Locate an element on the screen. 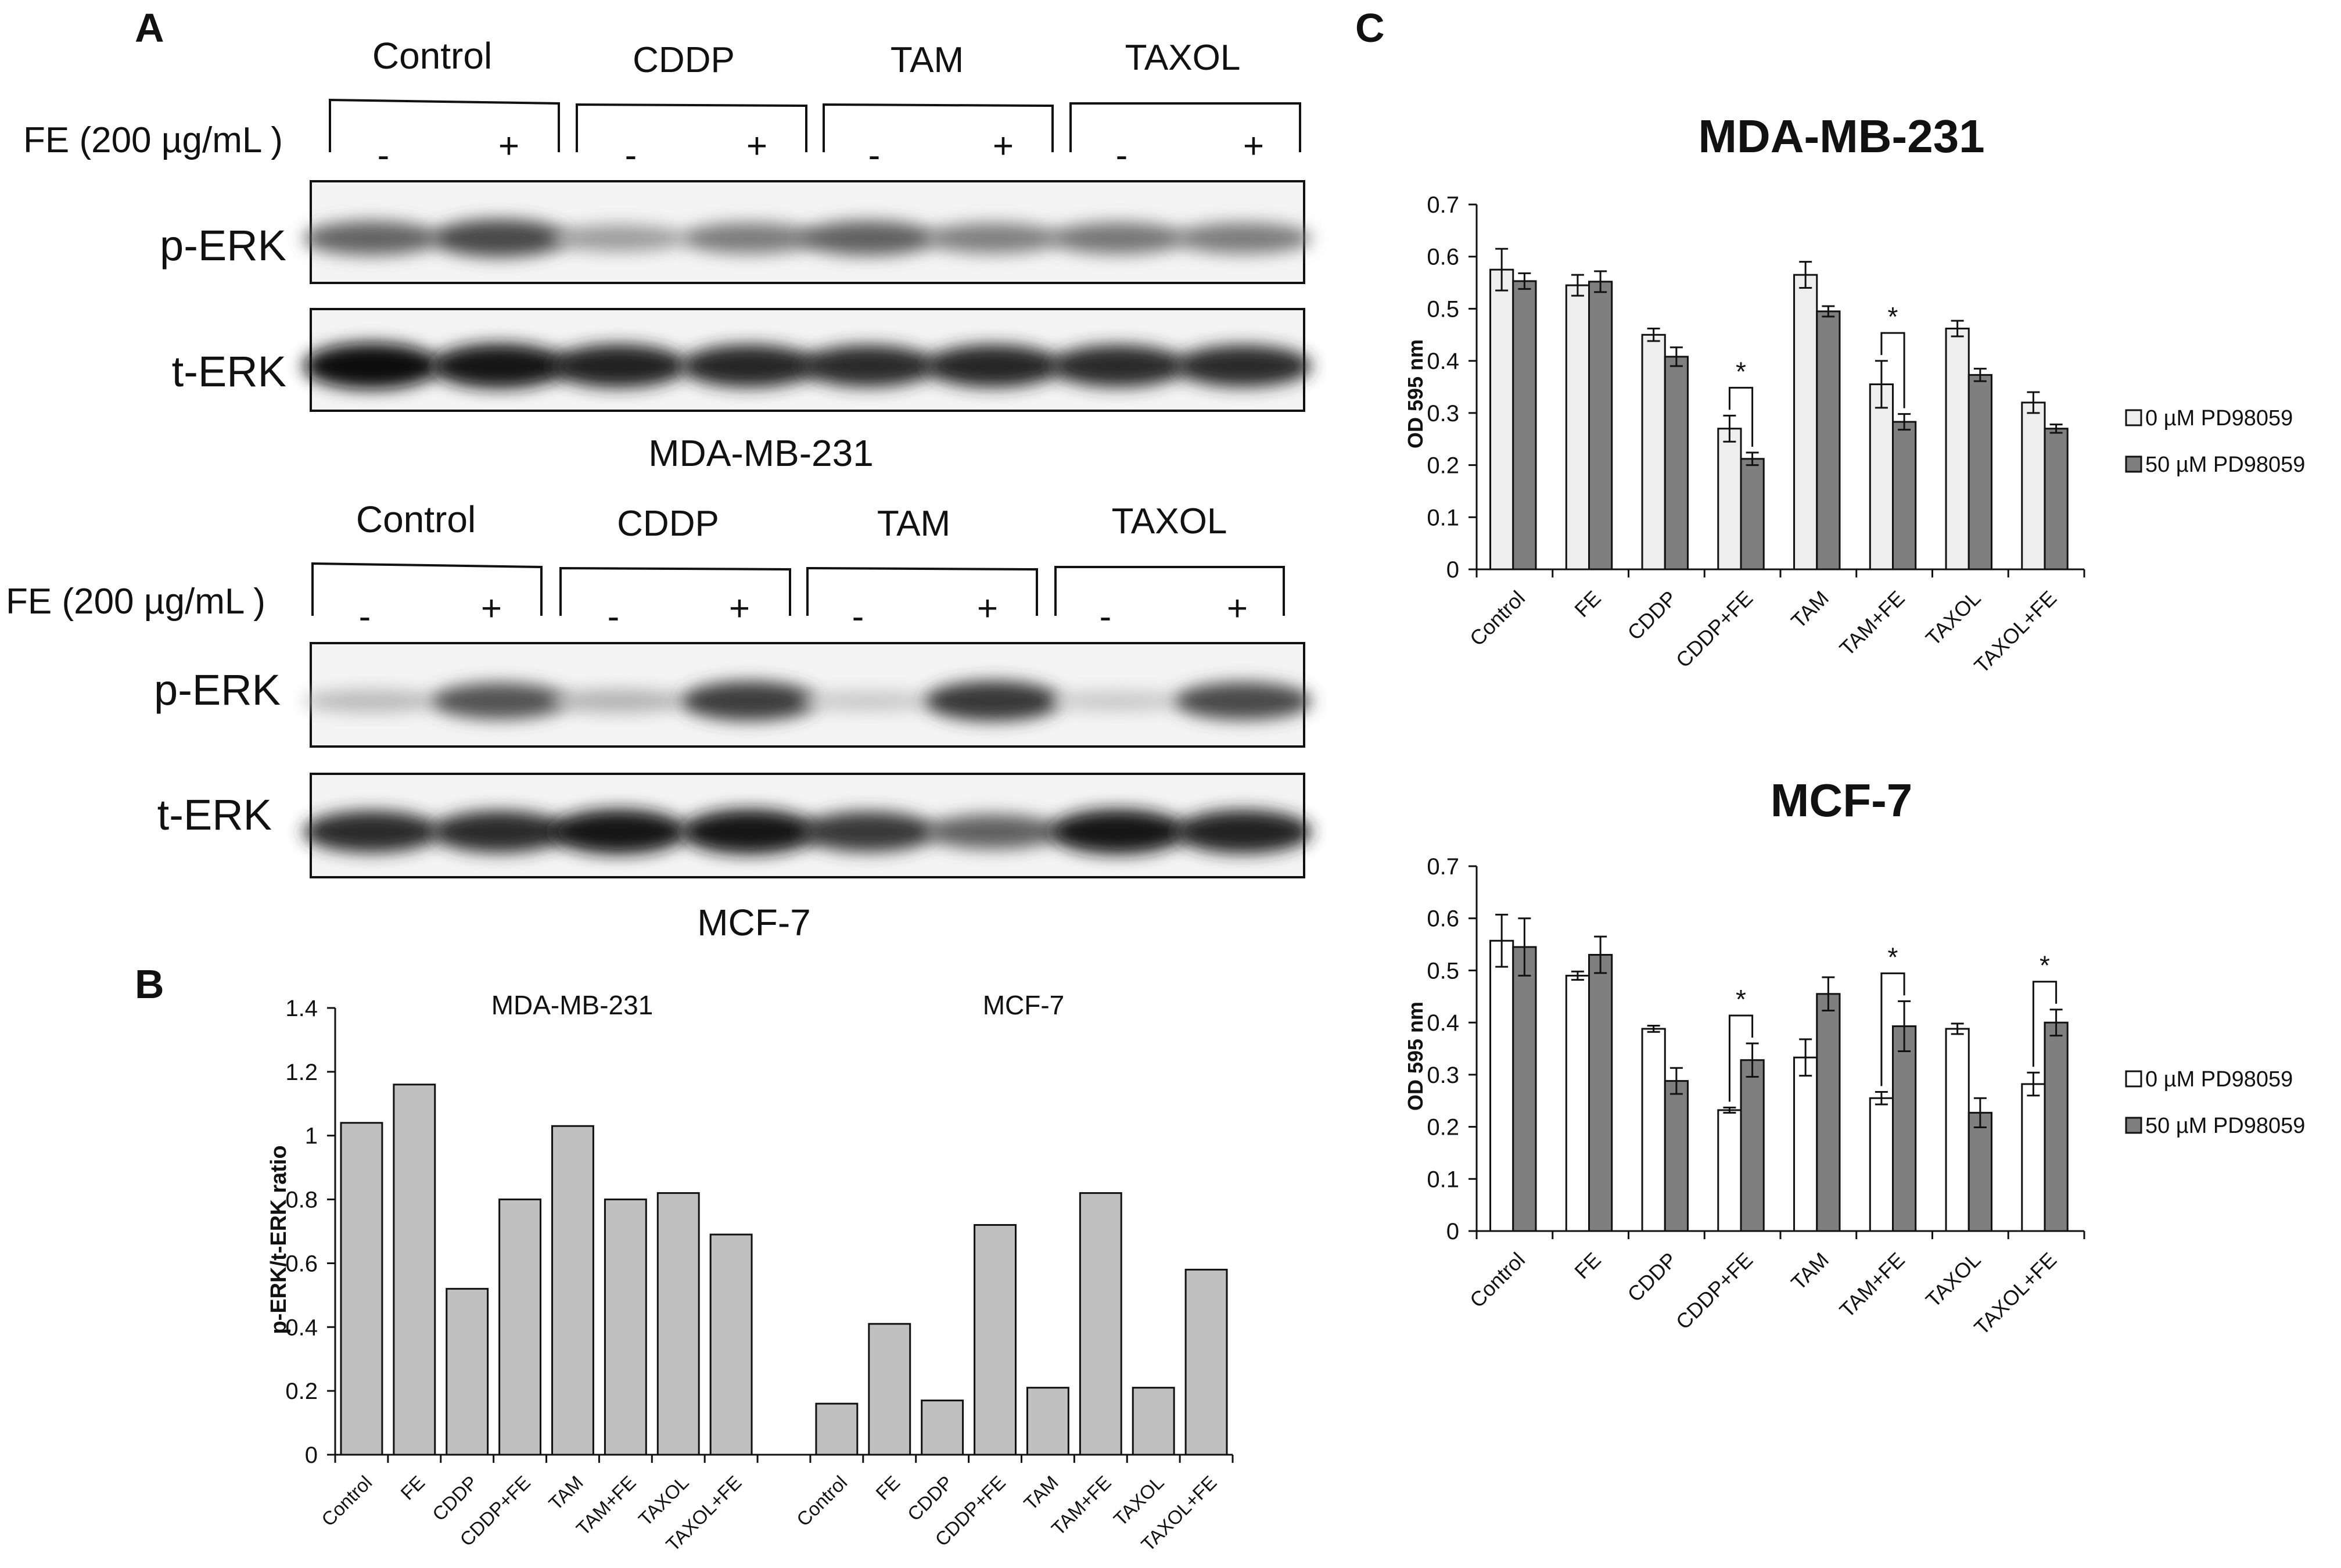  blot-2-sign-5: - is located at coordinates (858, 617).